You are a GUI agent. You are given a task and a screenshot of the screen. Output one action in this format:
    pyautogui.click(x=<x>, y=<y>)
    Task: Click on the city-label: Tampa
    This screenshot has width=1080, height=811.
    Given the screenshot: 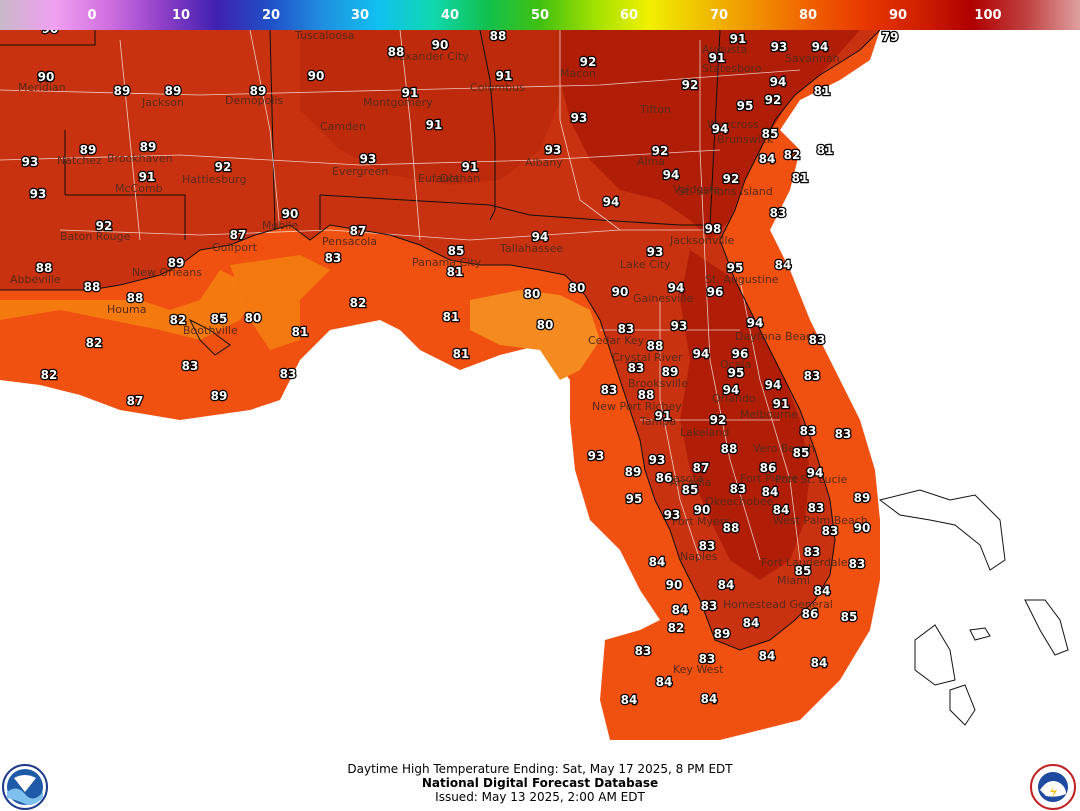 What is the action you would take?
    pyautogui.click(x=657, y=421)
    